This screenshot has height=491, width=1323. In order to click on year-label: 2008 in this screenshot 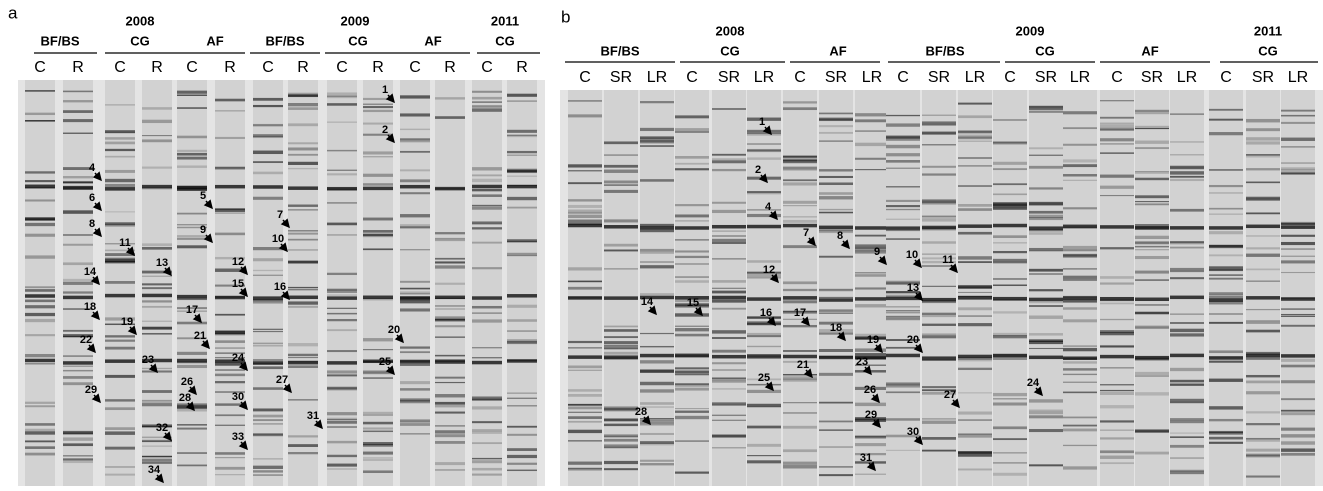, I will do `click(730, 30)`.